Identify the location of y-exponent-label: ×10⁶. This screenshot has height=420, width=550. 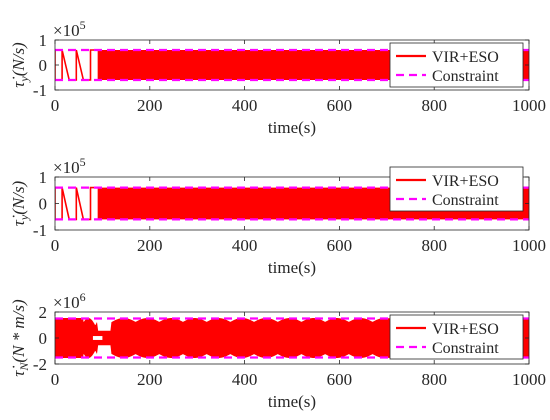
(69, 301).